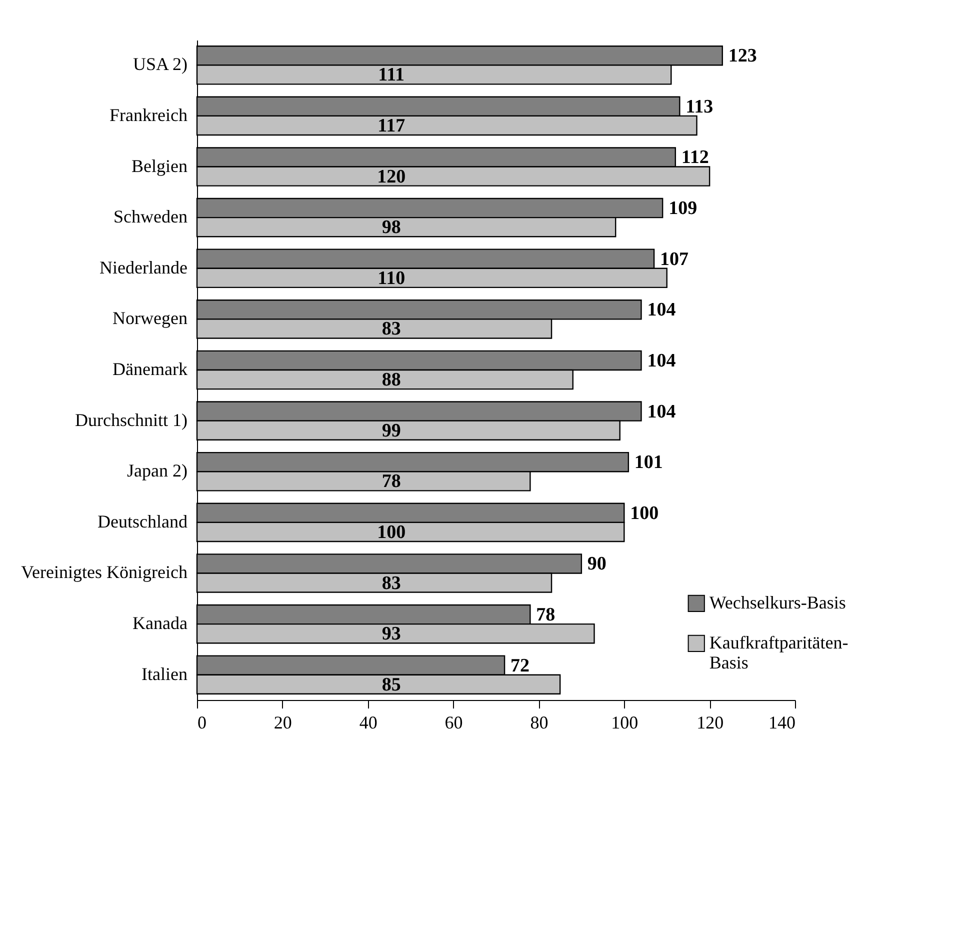 The height and width of the screenshot is (926, 978). What do you see at coordinates (453, 722) in the screenshot?
I see `x-tick-label: 60` at bounding box center [453, 722].